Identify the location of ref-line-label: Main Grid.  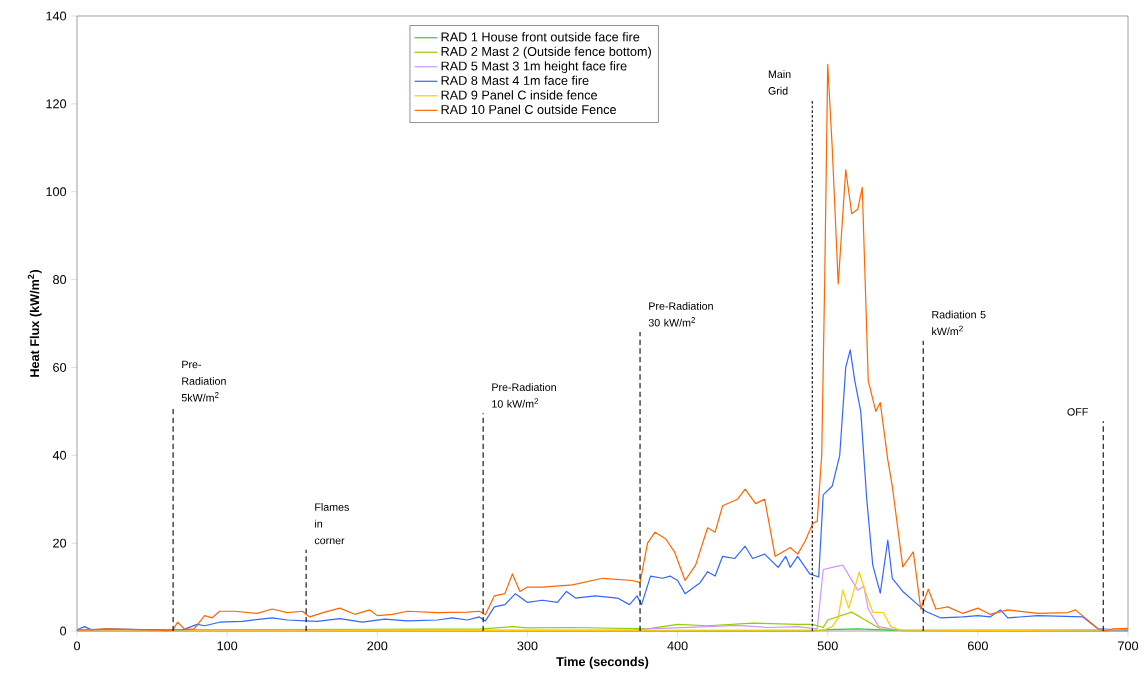
(779, 82).